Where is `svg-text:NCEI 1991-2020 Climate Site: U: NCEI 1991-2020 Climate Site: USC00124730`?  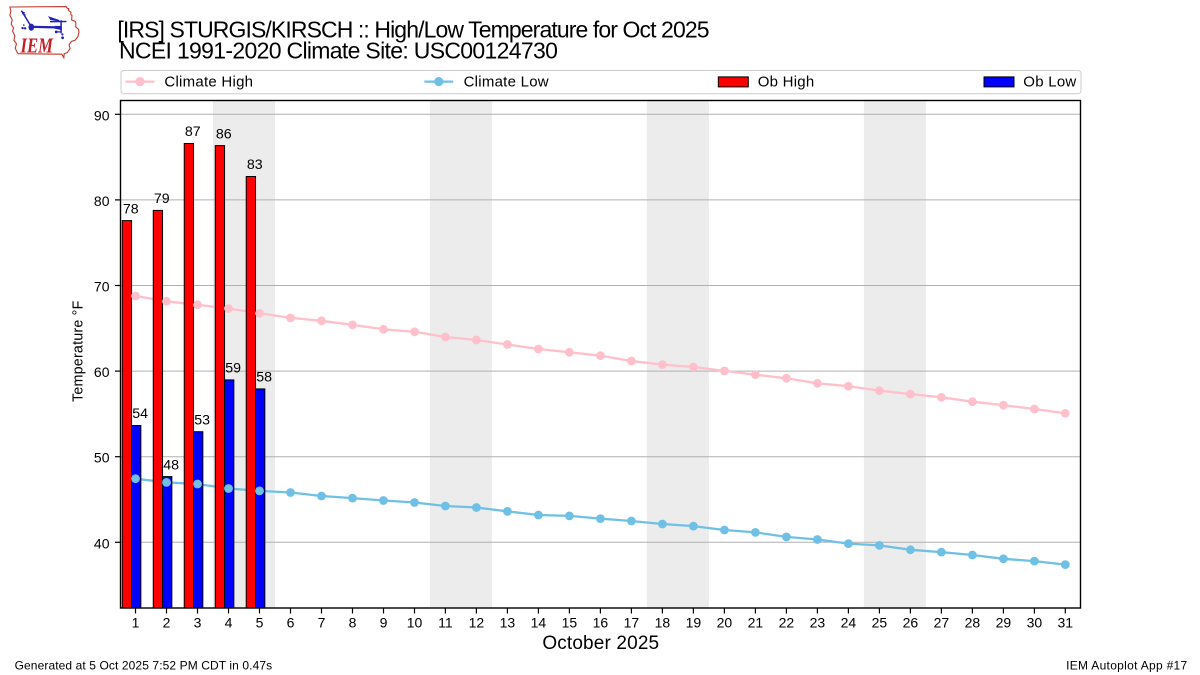
svg-text:NCEI 1991-2020 Climate Site: U: NCEI 1991-2020 Climate Site: USC00124730 is located at coordinates (338, 51).